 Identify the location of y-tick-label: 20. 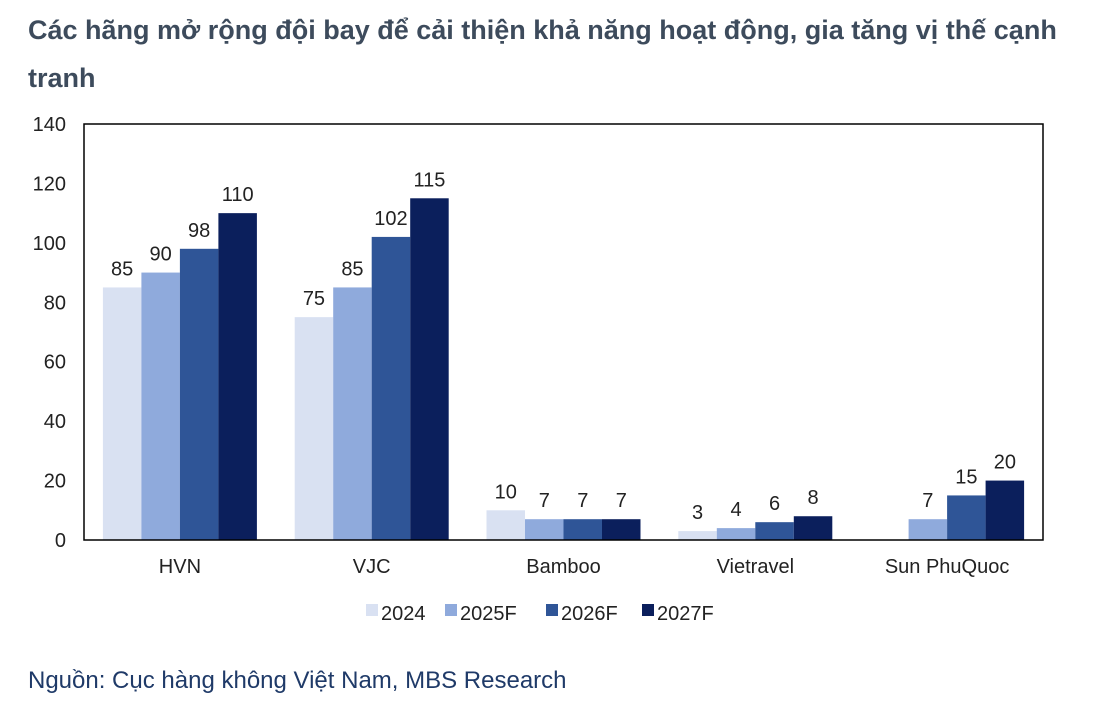
(55, 482).